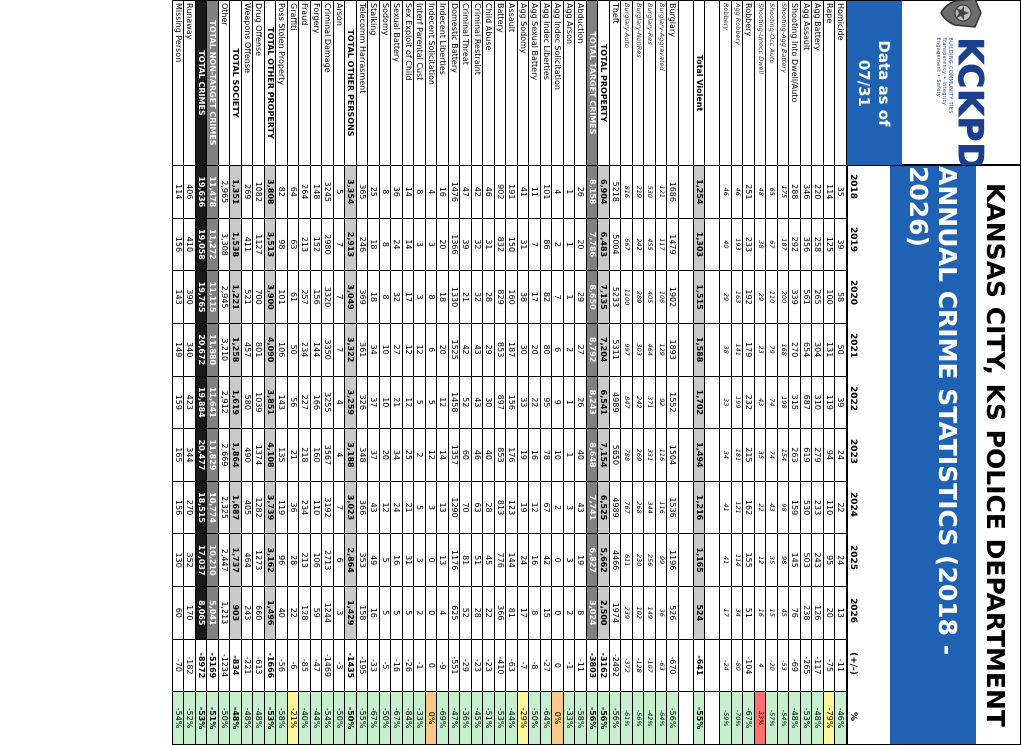  Describe the element at coordinates (489, 372) in the screenshot. I see `table-row: Child Abuse 46 31 28 29 30 40 28 45 22 -23 -51%` at that location.